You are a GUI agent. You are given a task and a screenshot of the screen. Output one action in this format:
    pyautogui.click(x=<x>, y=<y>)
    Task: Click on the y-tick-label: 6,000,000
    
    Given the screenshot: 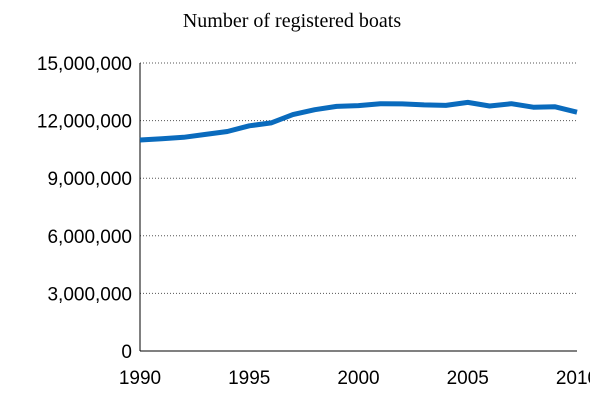 What is the action you would take?
    pyautogui.click(x=89, y=237)
    